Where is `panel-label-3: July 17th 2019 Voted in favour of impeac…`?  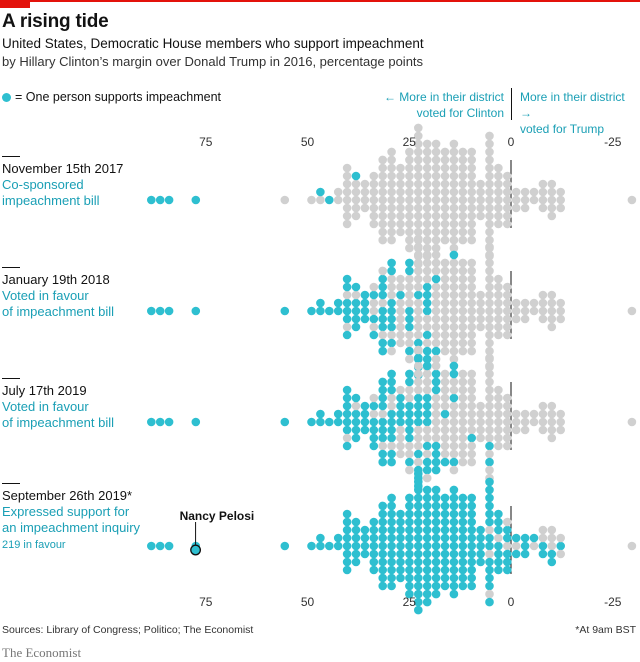 panel-label-3: July 17th 2019 Voted in favour of impeac… is located at coordinates (77, 404).